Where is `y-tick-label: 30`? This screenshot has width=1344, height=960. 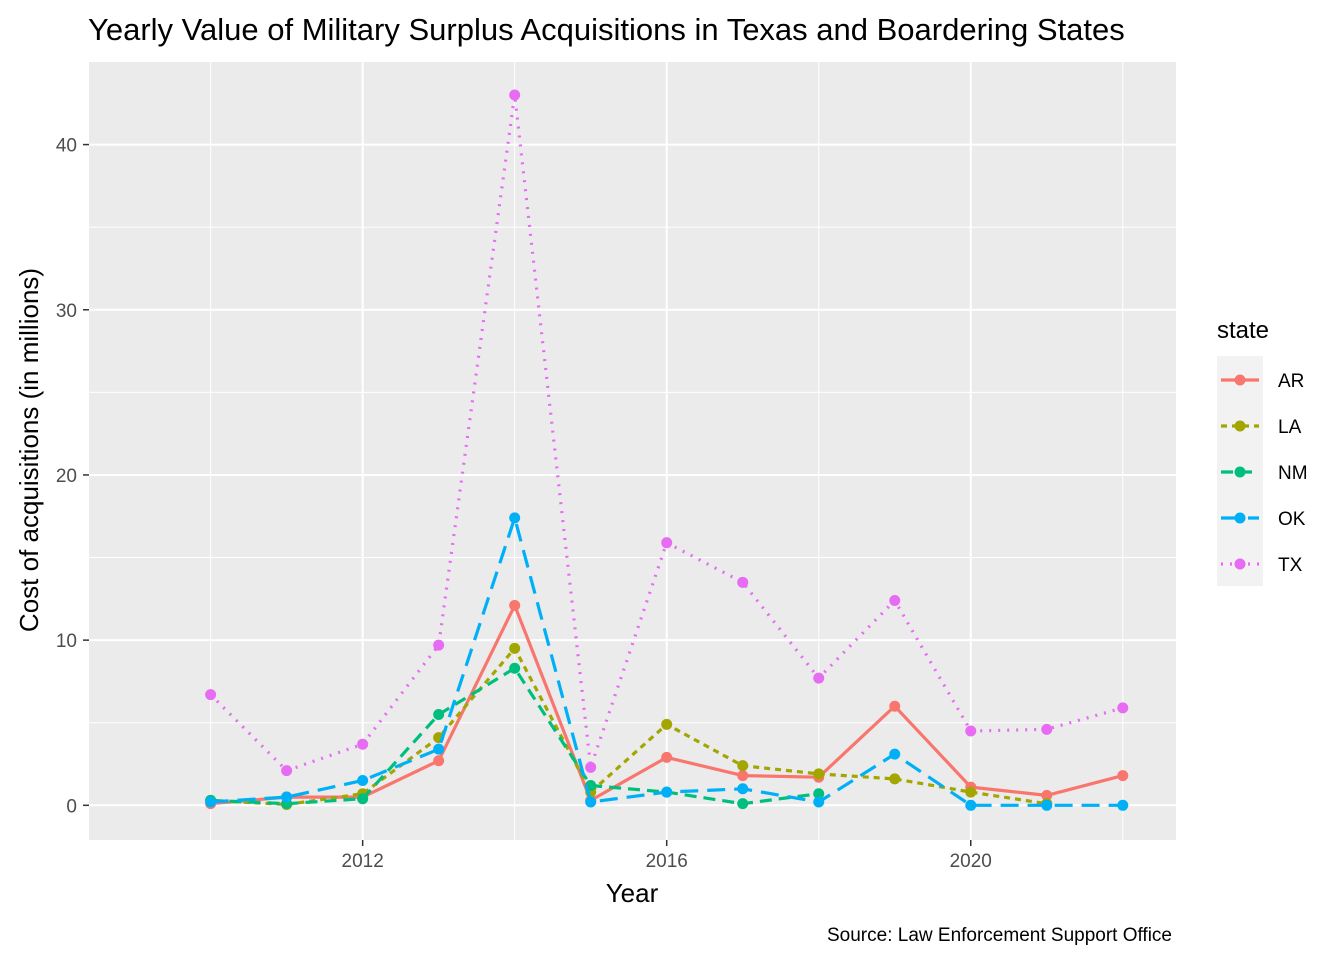
y-tick-label: 30 is located at coordinates (66, 311).